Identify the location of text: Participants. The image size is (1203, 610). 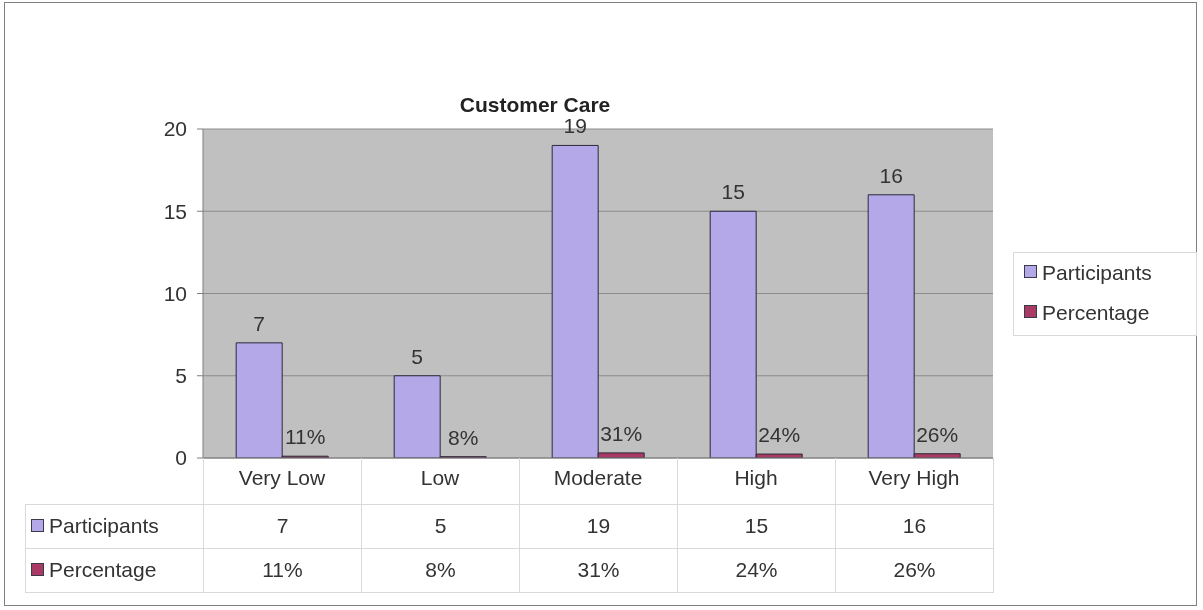
(1097, 272).